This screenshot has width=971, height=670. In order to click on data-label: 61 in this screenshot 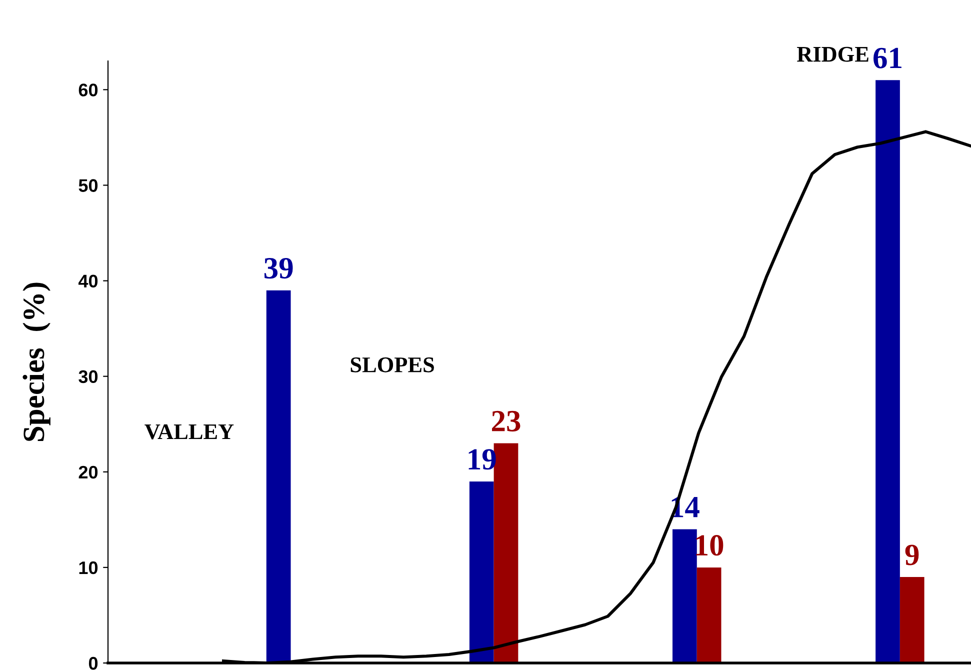, I will do `click(888, 58)`.